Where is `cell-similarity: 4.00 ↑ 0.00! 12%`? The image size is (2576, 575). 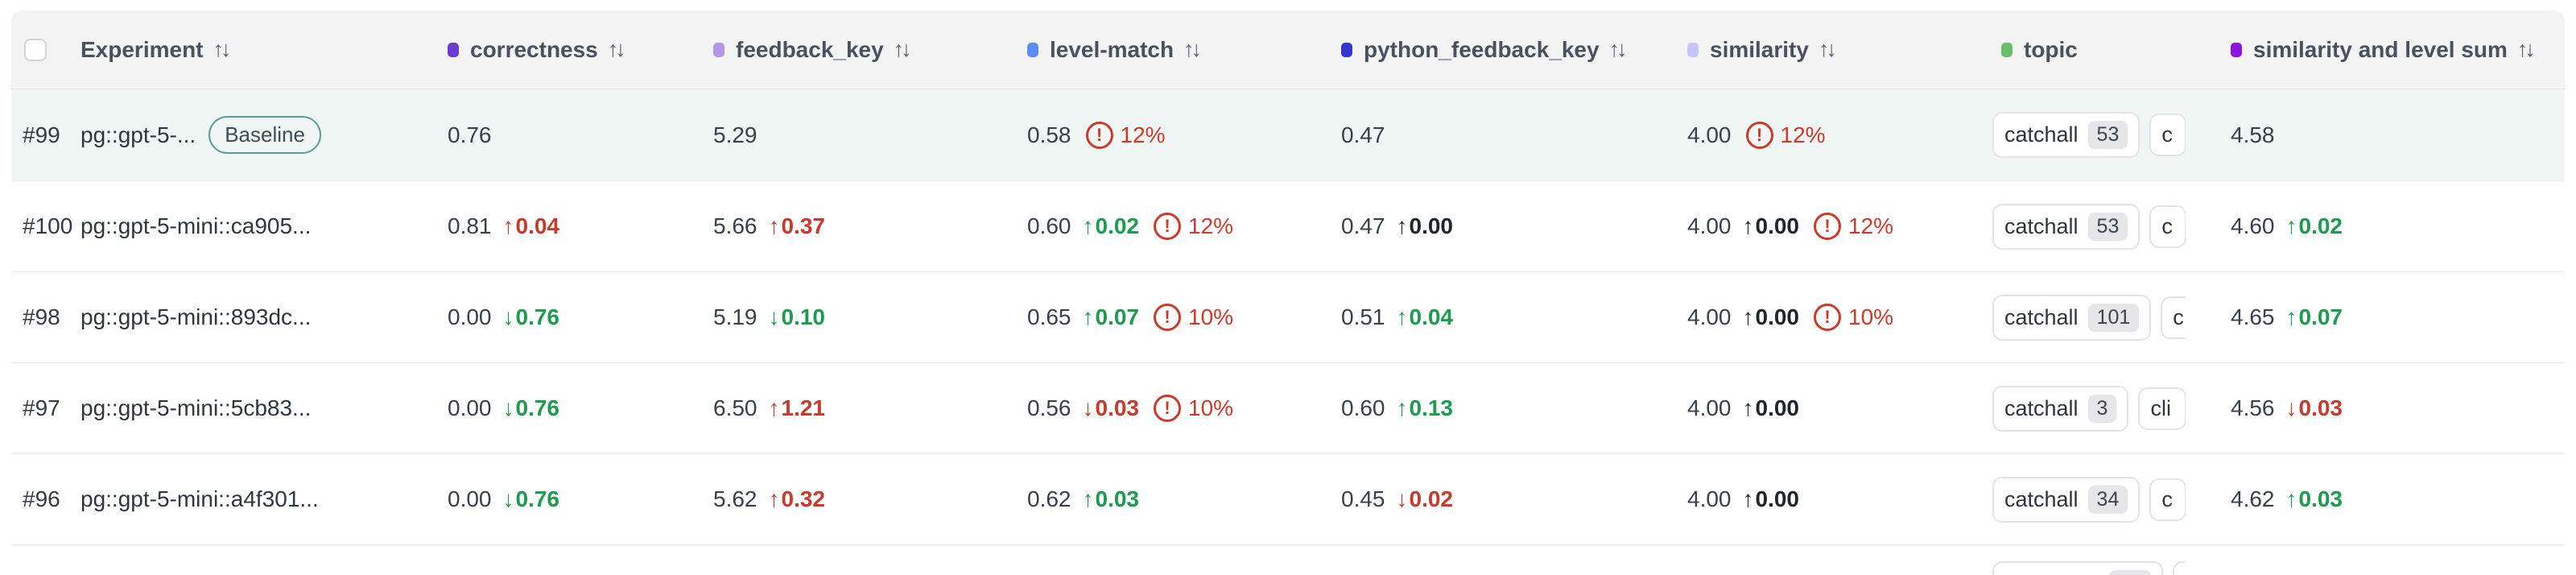
cell-similarity: 4.00 ↑ 0.00! 12% is located at coordinates (1827, 227).